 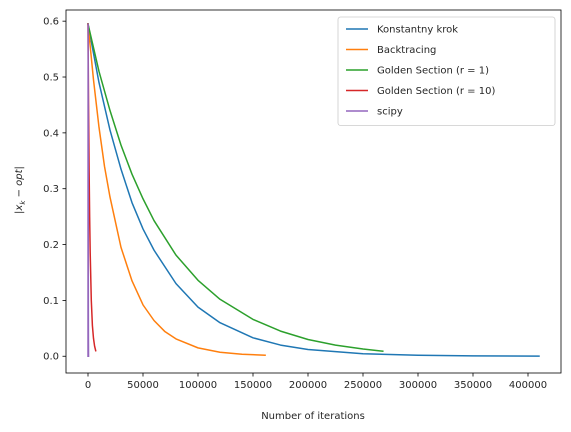 I want to click on y-tick-label: 0.6, so click(x=51, y=22).